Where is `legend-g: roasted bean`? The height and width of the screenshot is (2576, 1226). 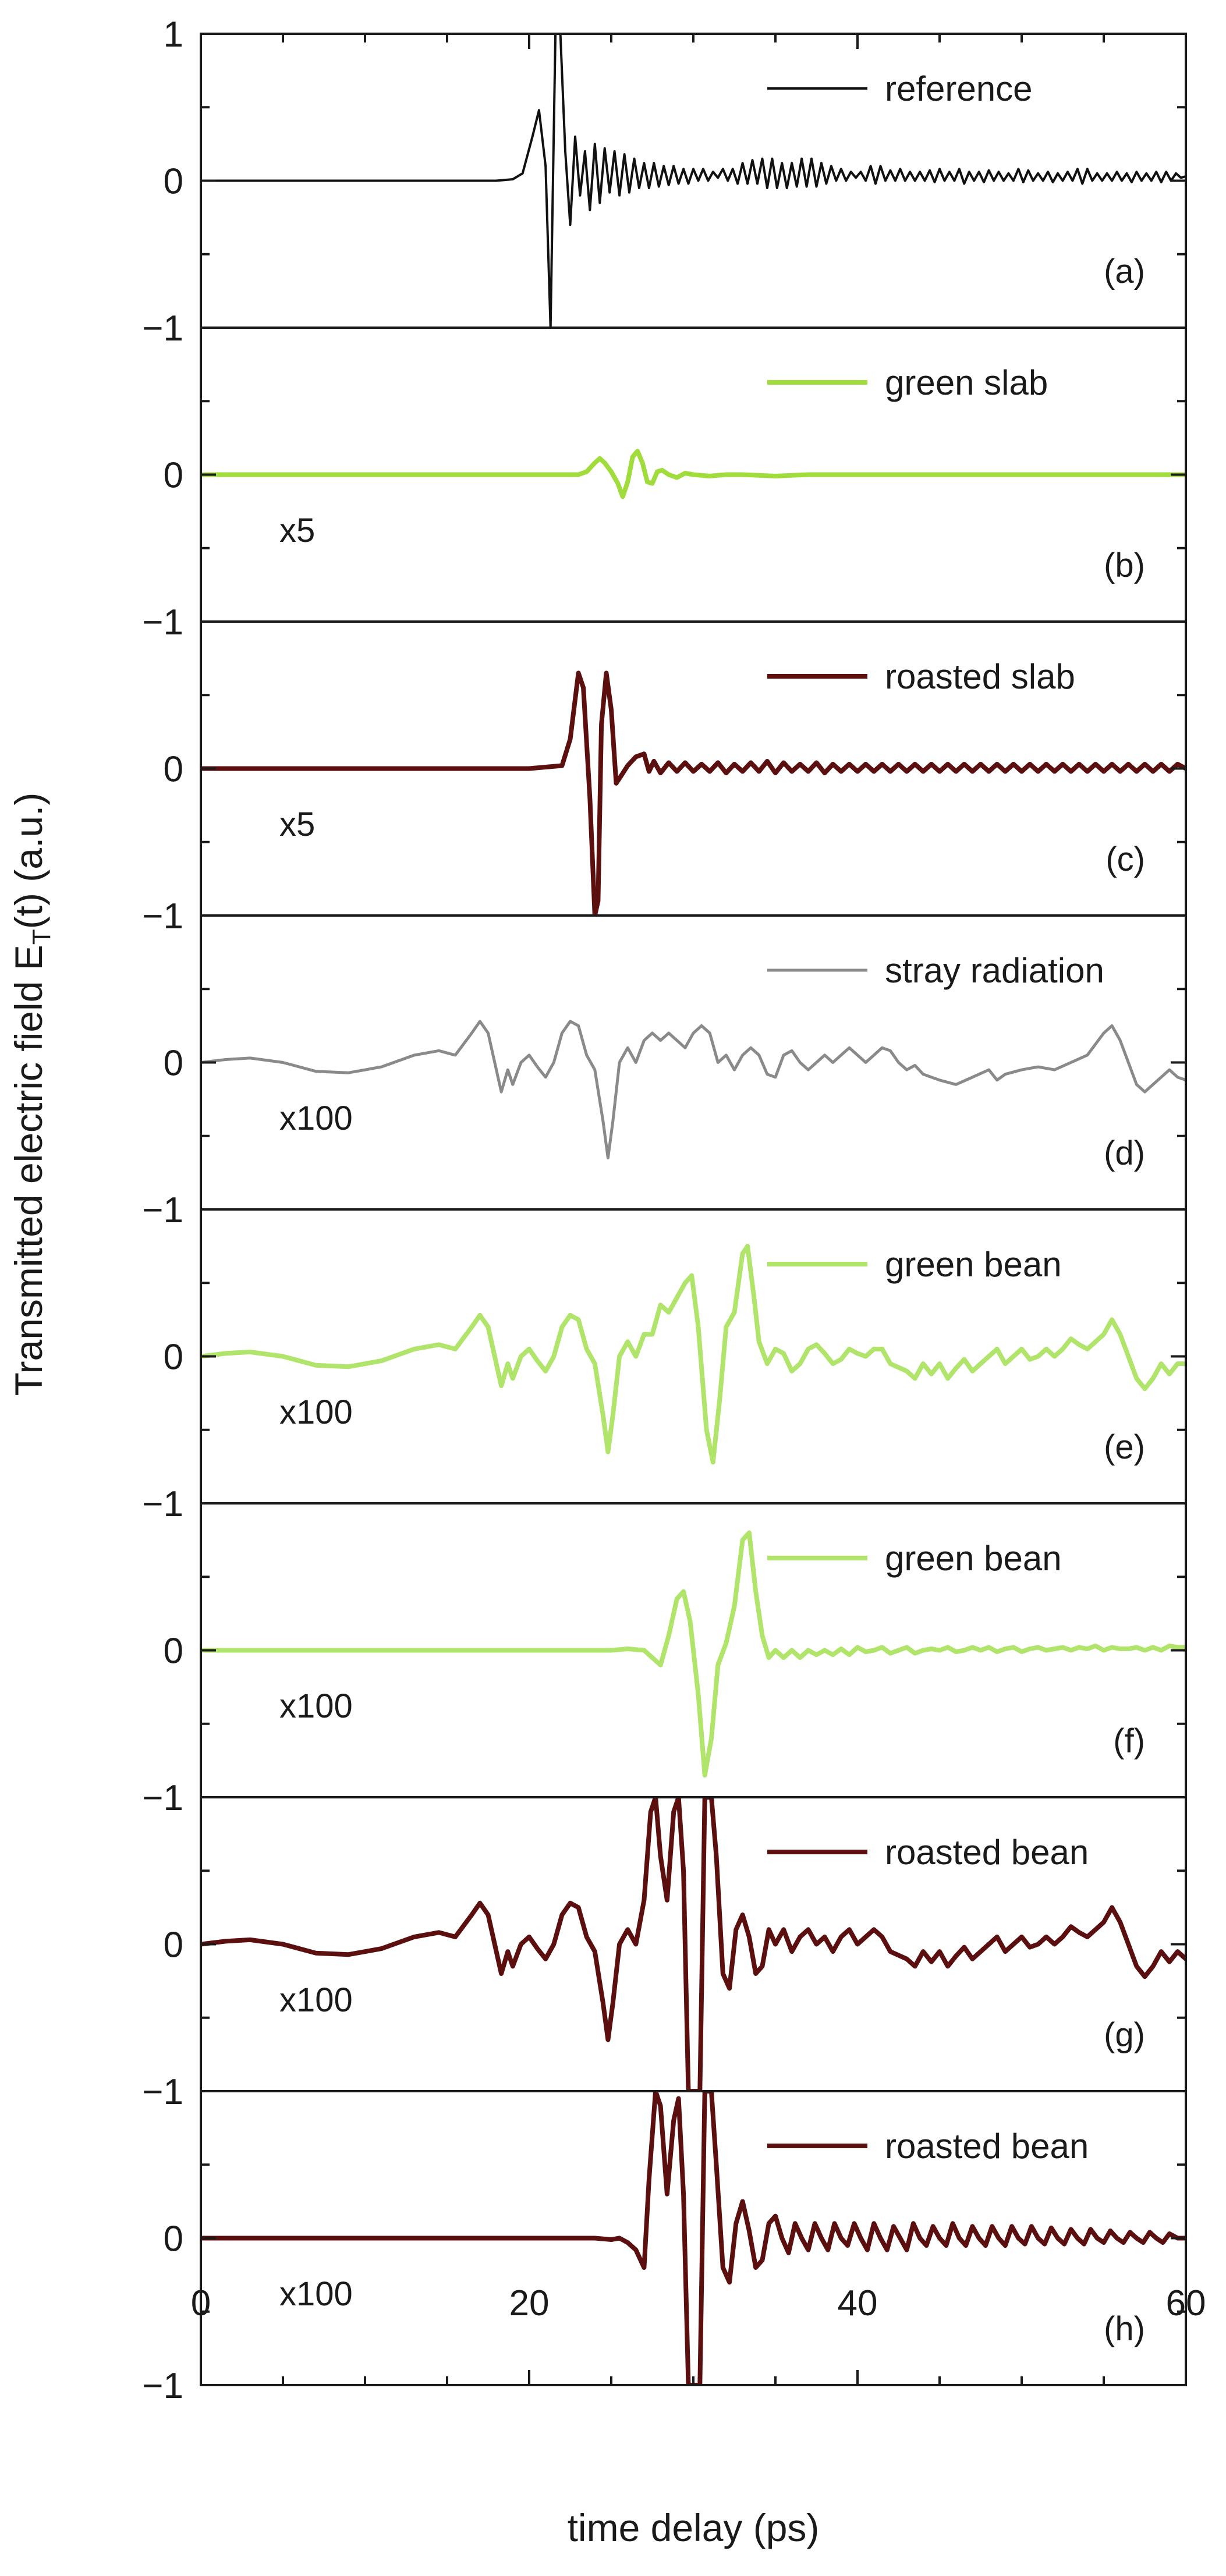
legend-g: roasted bean is located at coordinates (928, 1853).